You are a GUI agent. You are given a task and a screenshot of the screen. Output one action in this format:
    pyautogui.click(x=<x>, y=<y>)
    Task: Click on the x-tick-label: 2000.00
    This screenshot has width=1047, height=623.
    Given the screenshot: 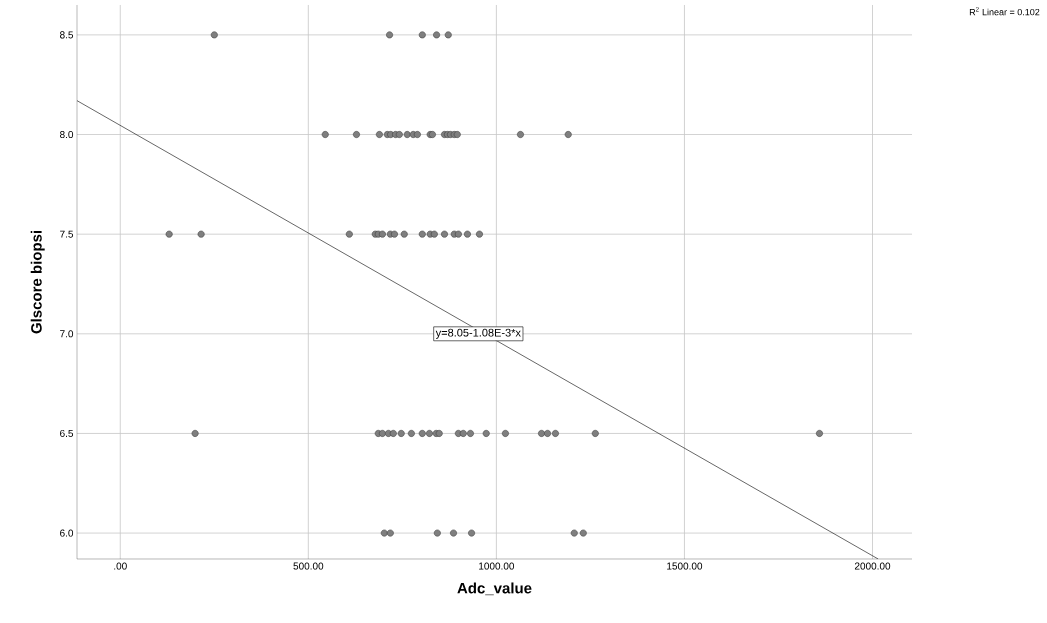 What is the action you would take?
    pyautogui.click(x=872, y=566)
    